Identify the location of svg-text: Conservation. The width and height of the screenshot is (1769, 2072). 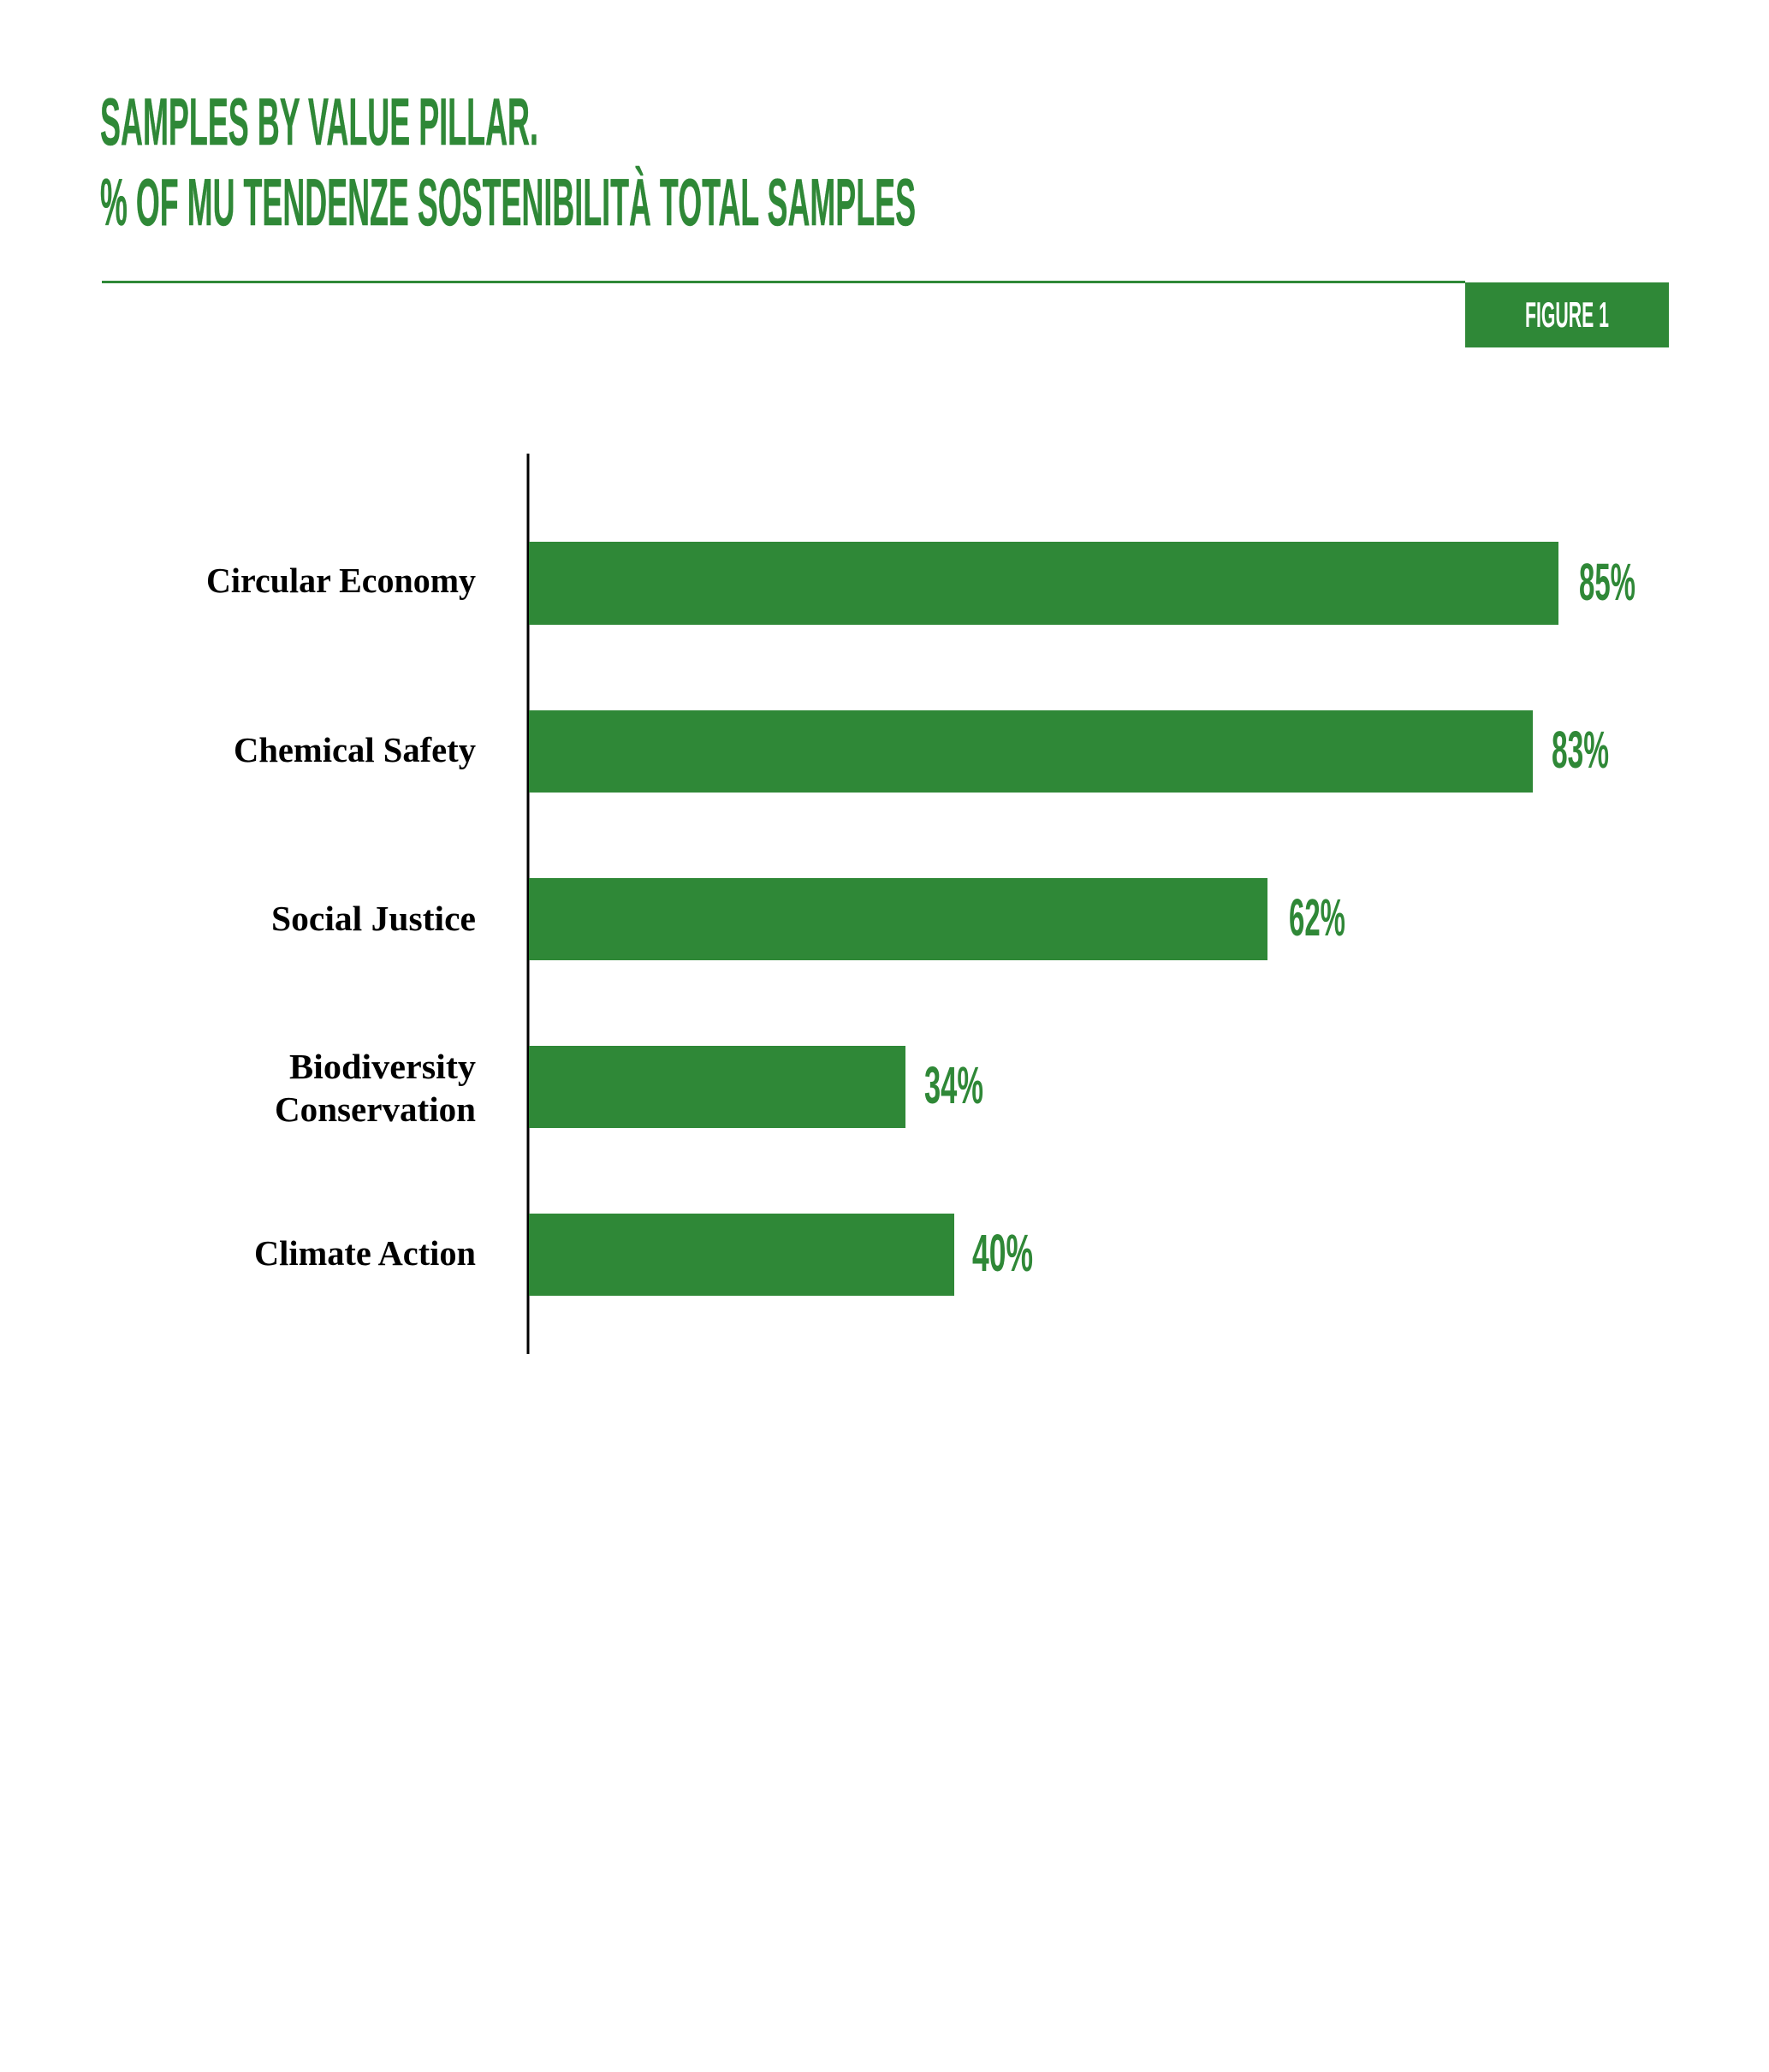
(375, 1109).